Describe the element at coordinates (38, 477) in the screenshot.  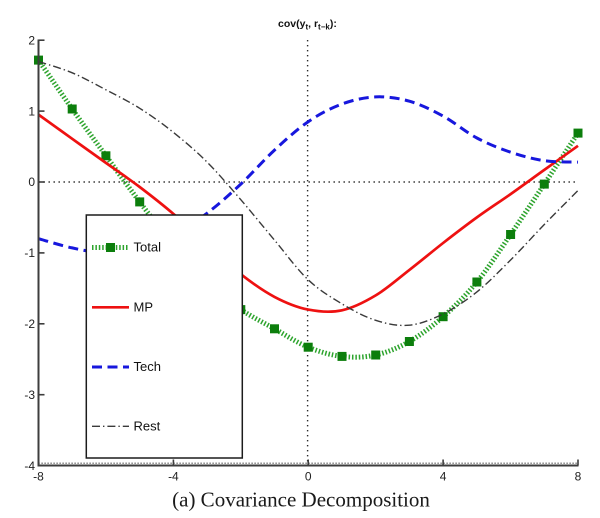
I see `svg-text: -8` at that location.